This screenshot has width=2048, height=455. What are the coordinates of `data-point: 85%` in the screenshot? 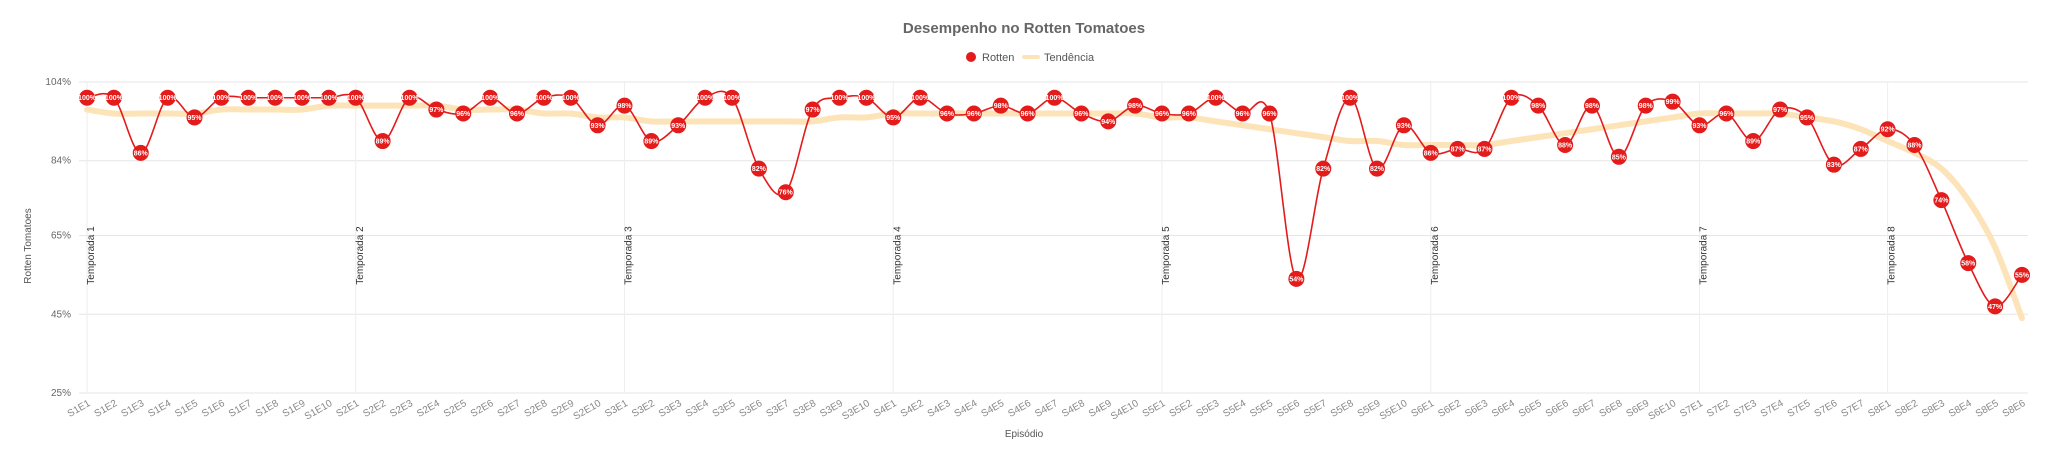 It's located at (1618, 156).